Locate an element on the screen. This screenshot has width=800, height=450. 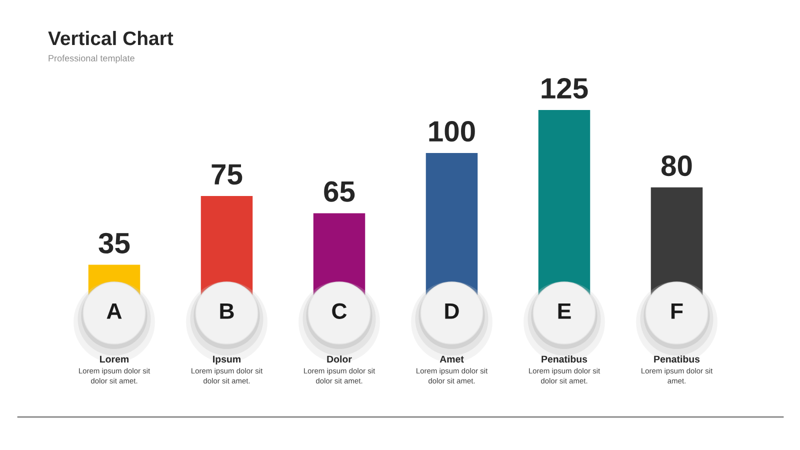
data-label: 65 is located at coordinates (339, 191).